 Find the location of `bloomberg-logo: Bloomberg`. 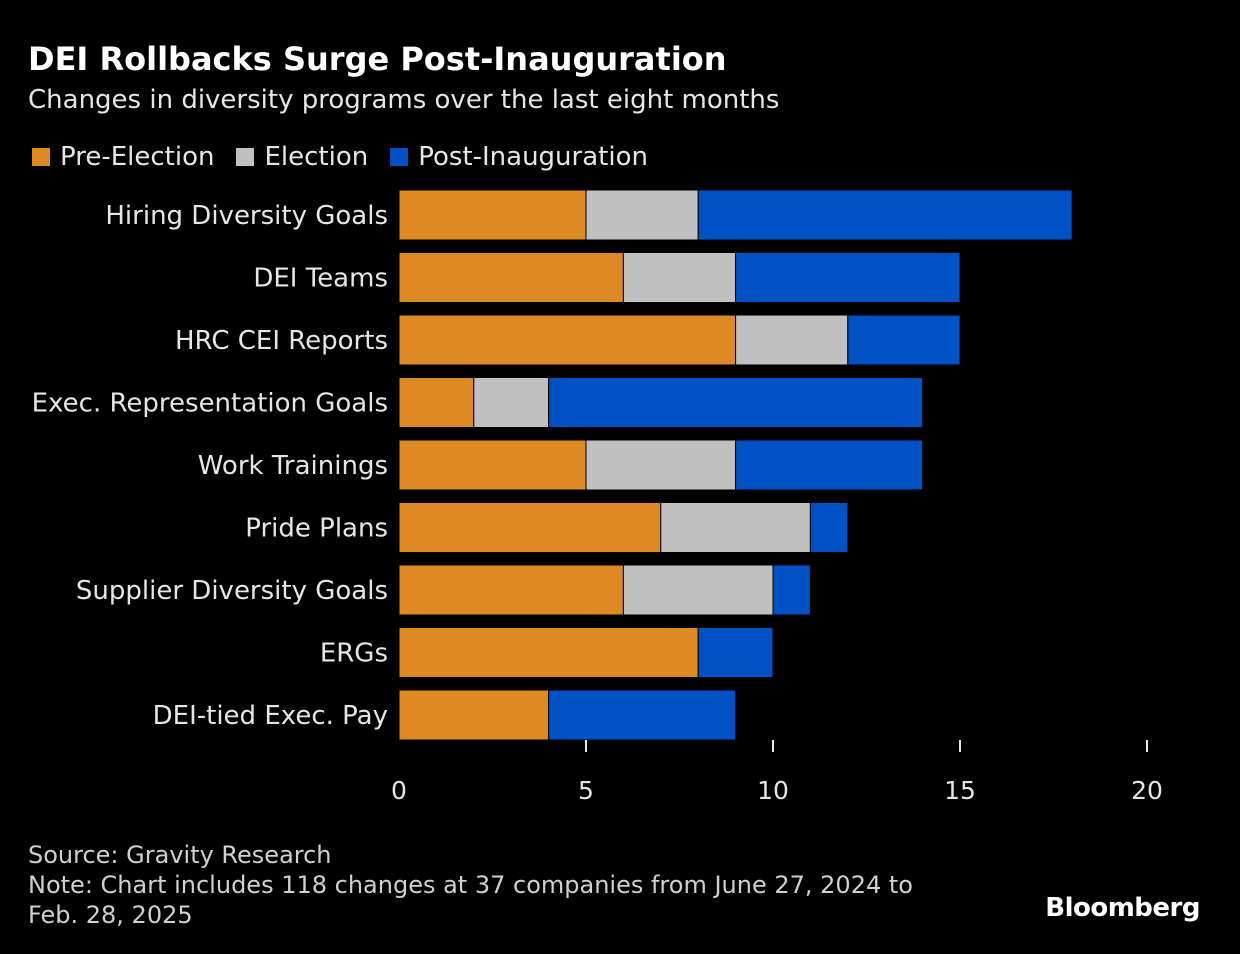

bloomberg-logo: Bloomberg is located at coordinates (1122, 908).